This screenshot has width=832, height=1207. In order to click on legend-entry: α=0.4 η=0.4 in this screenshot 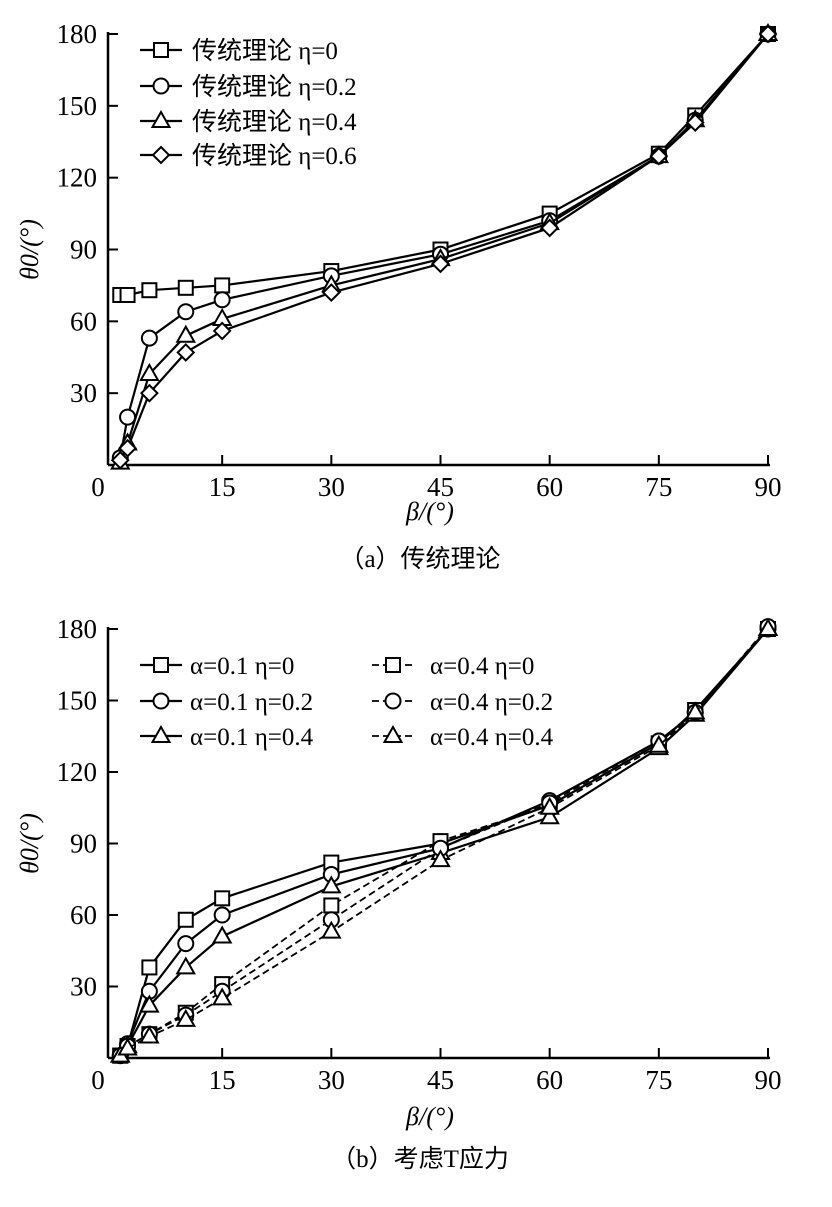, I will do `click(463, 737)`.